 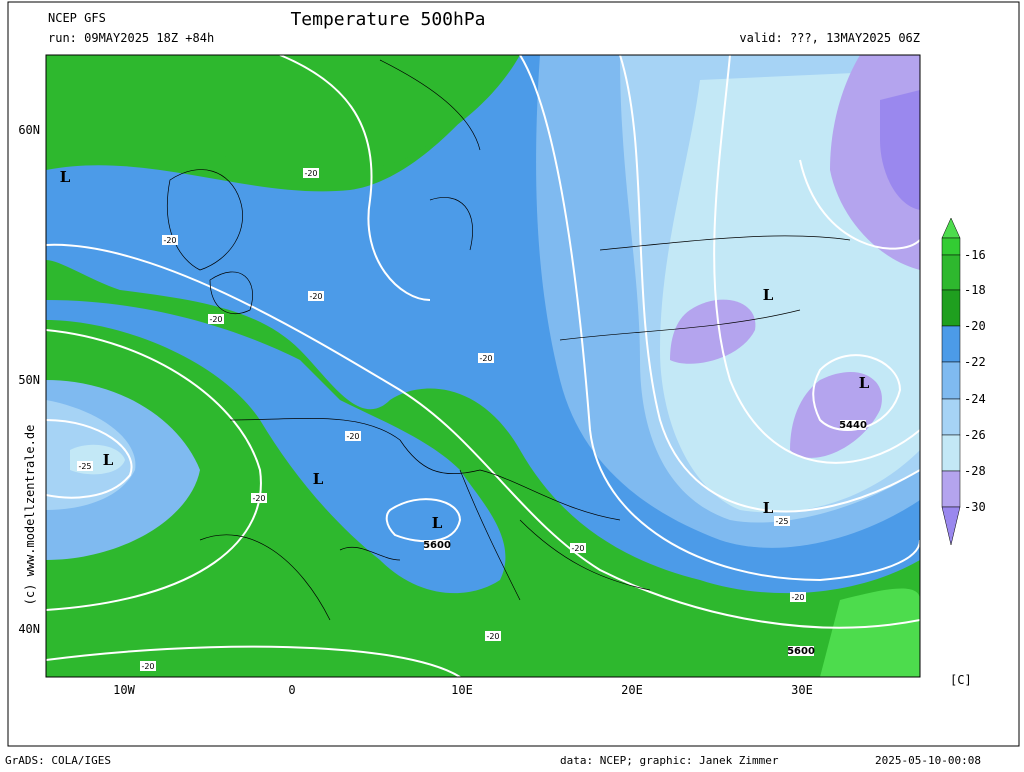 What do you see at coordinates (29, 130) in the screenshot?
I see `lat-label: 60N` at bounding box center [29, 130].